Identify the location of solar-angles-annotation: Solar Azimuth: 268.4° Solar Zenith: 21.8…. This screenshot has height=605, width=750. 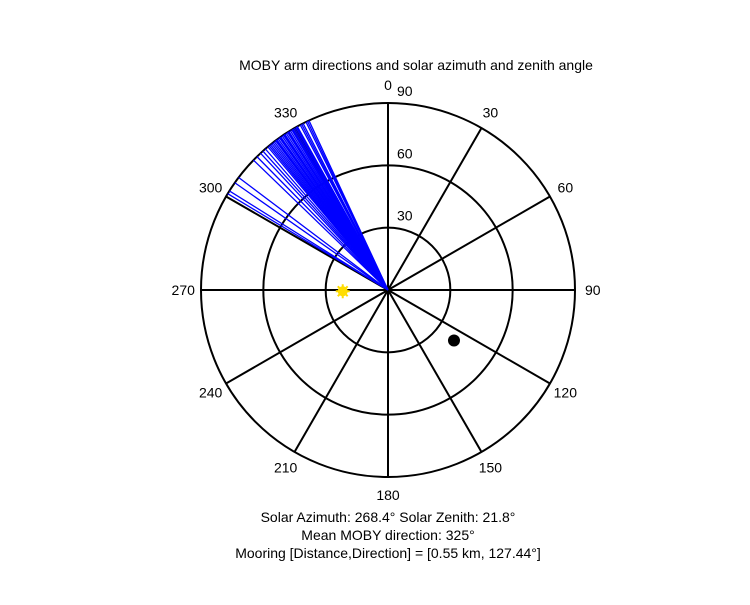
(388, 517).